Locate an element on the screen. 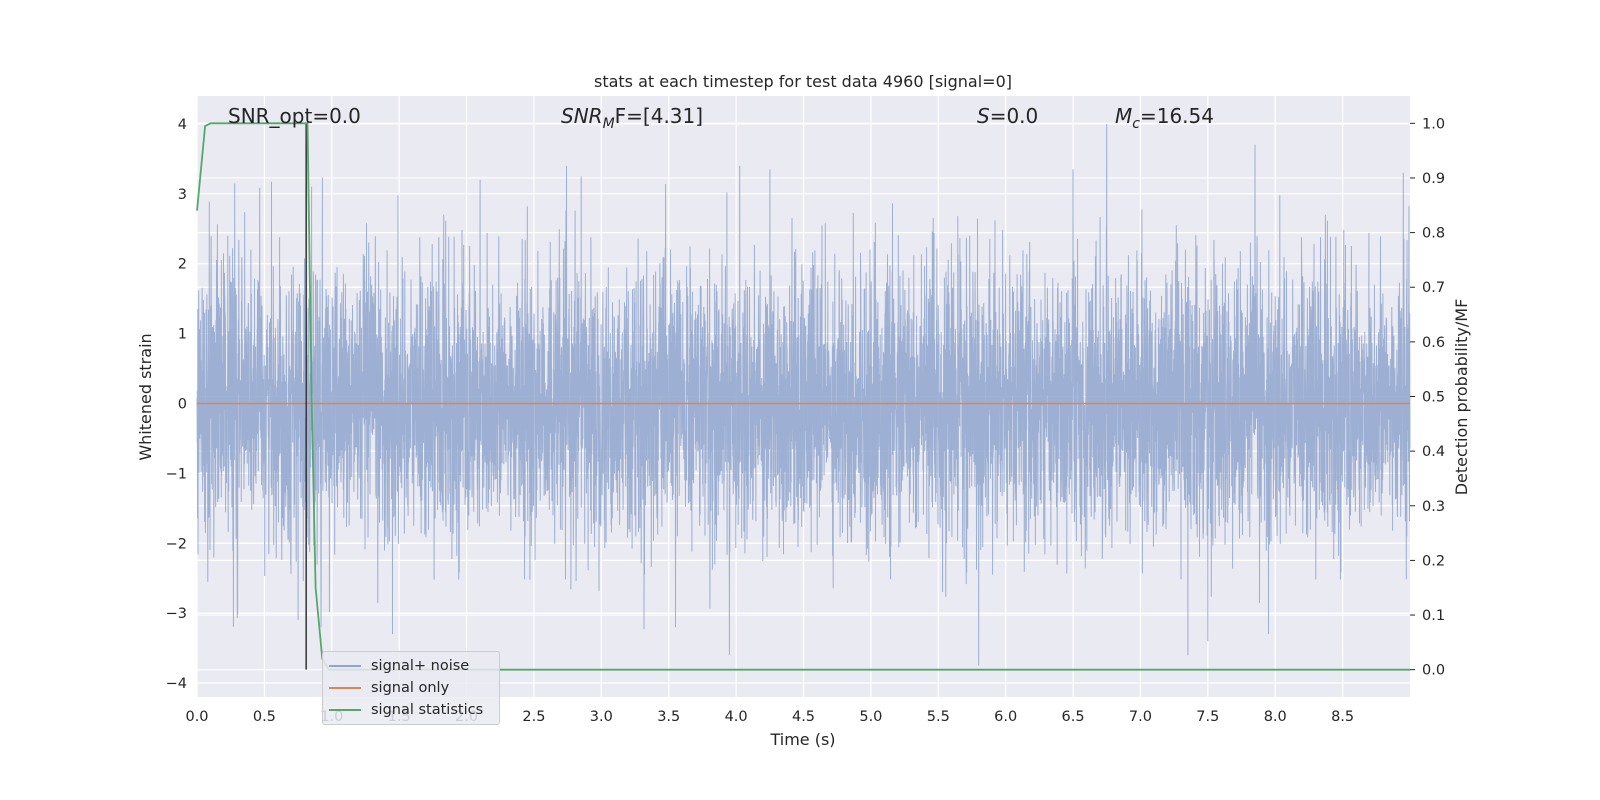 The height and width of the screenshot is (800, 1600). annotation-snr-mf-value: F=[4.31] is located at coordinates (659, 116).